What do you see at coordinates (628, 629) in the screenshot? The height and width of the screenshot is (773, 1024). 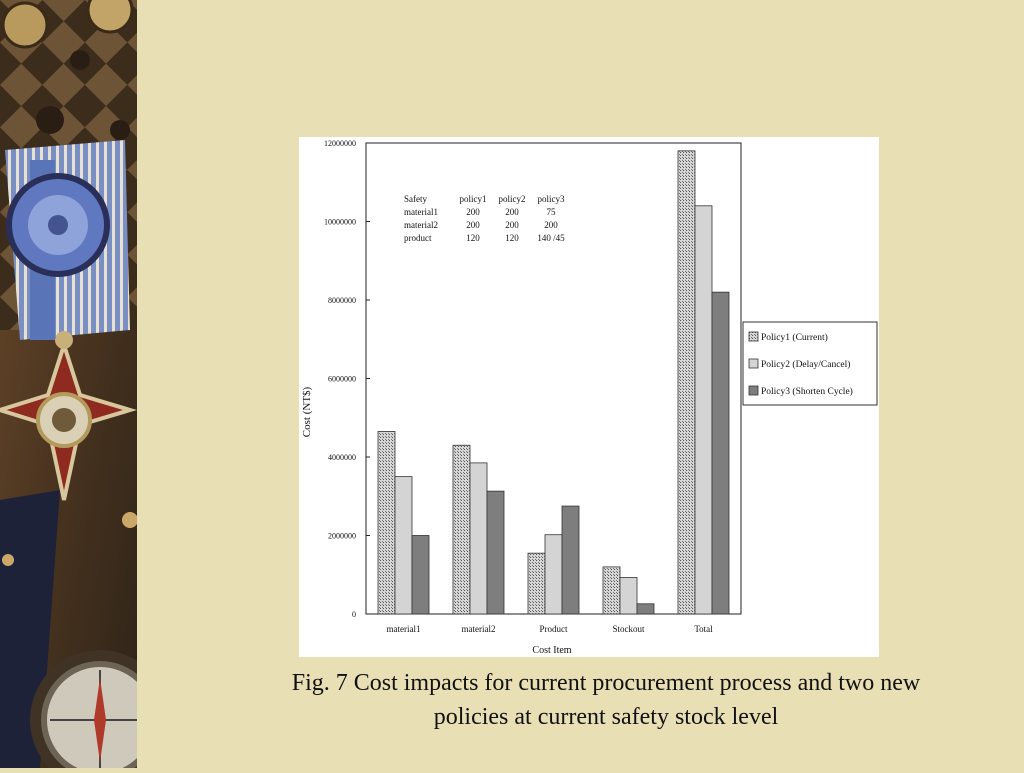 I see `x-tick-label: Stockout` at bounding box center [628, 629].